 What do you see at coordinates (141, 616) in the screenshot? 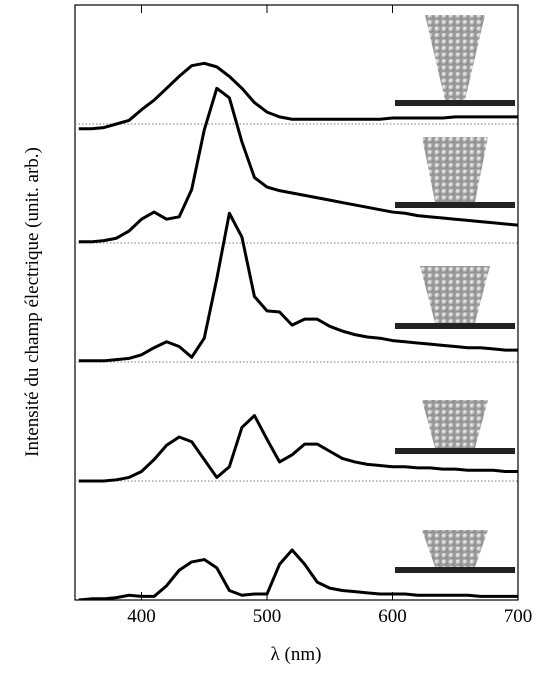
I see `x-tick-label: 400` at bounding box center [141, 616].